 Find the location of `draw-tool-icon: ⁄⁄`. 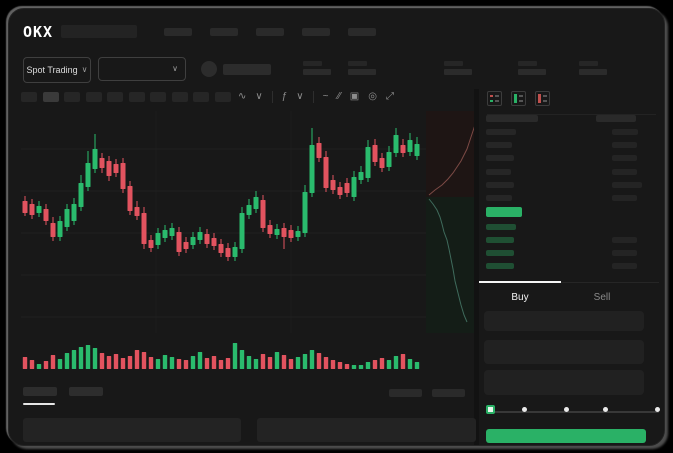

draw-tool-icon: ⁄⁄ is located at coordinates (339, 96).